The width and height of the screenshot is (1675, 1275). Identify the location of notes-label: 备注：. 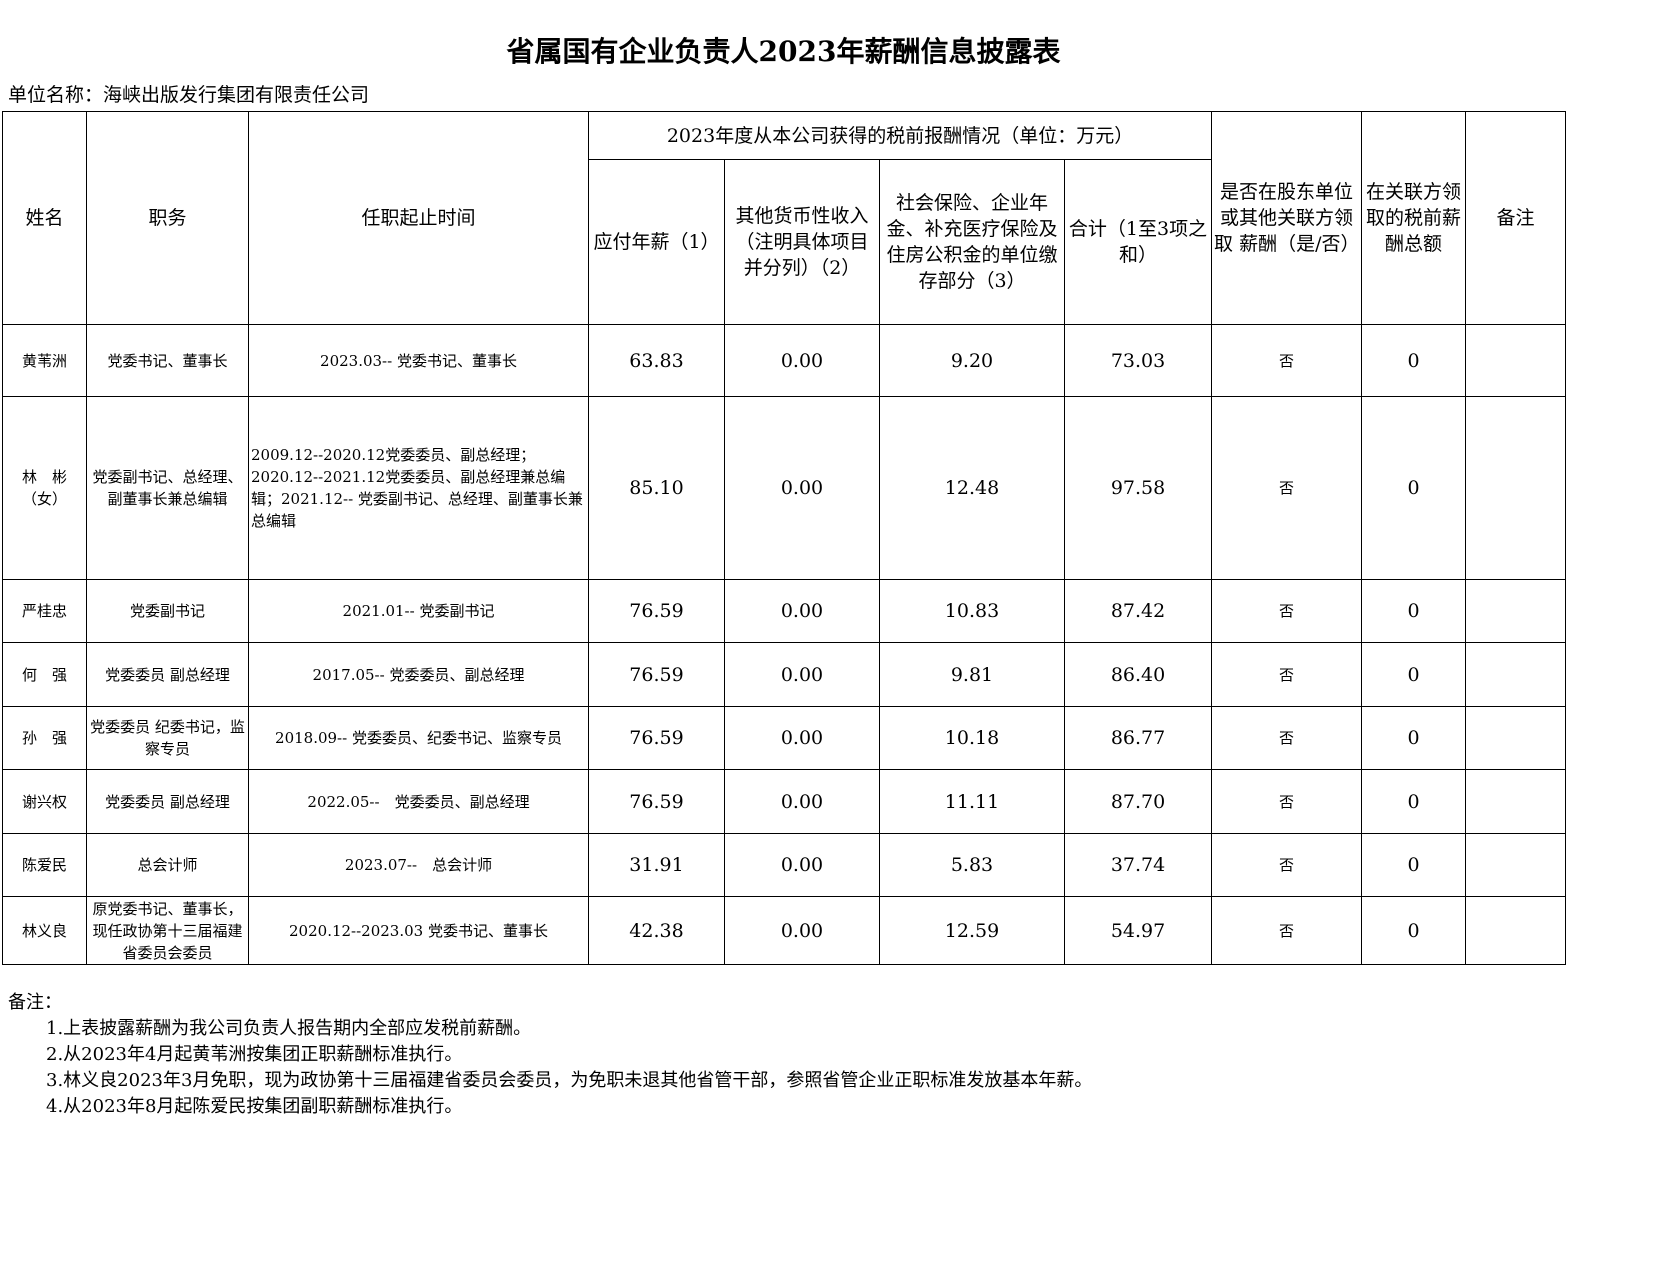
(35, 1002).